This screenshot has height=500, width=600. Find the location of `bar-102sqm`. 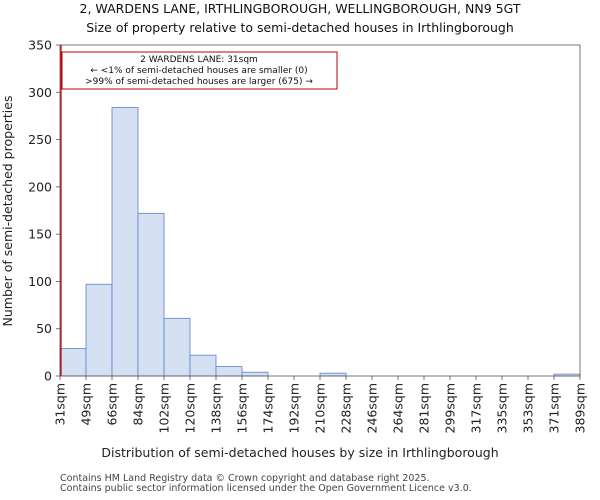

bar-102sqm is located at coordinates (177, 347).